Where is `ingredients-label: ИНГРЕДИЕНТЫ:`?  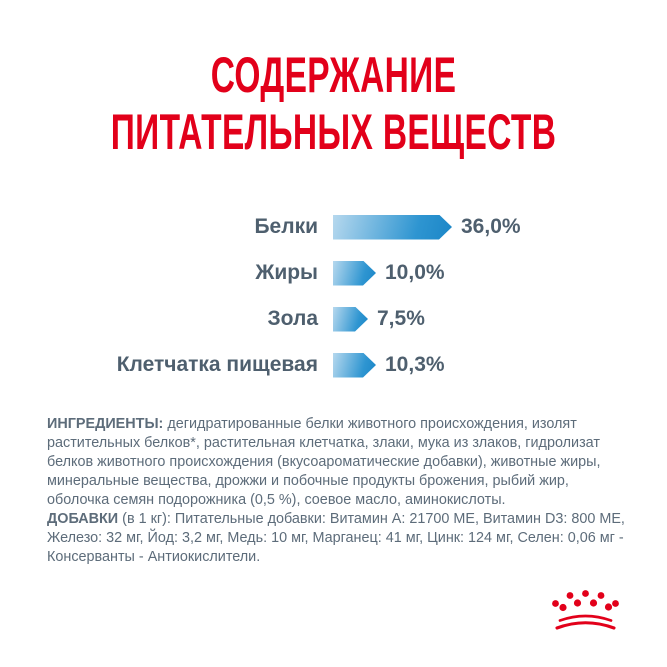
ingredients-label: ИНГРЕДИЕНТЫ: is located at coordinates (105, 424).